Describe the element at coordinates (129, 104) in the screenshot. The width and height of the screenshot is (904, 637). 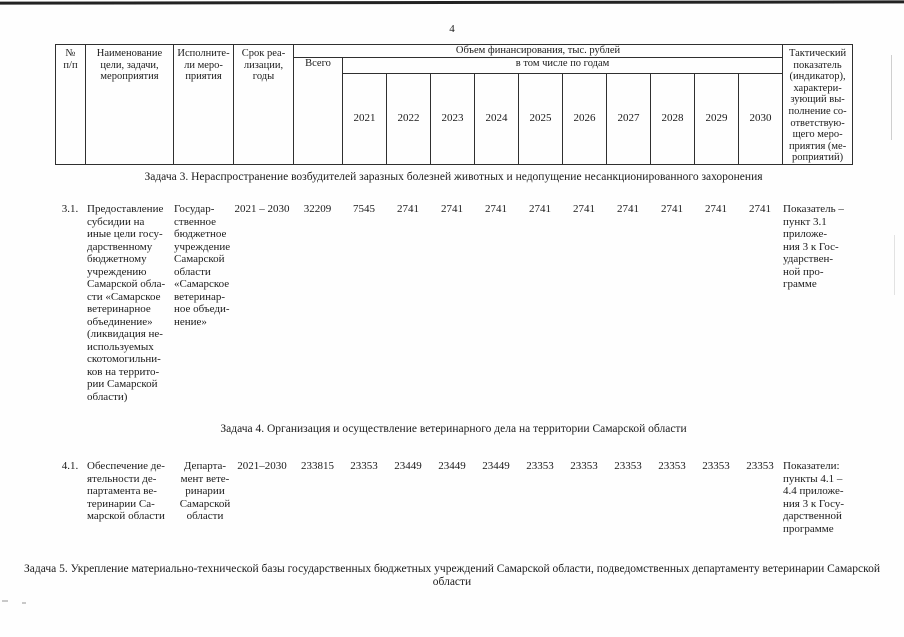
I see `header-cell-name: Наименование цели, задачи, мероприятия` at that location.